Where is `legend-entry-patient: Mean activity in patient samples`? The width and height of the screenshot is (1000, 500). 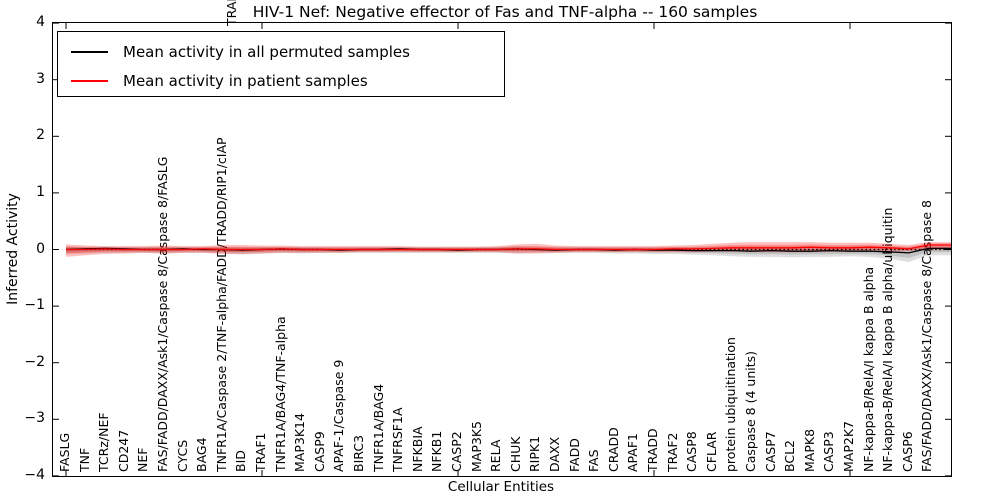
legend-entry-patient: Mean activity in patient samples is located at coordinates (287, 80).